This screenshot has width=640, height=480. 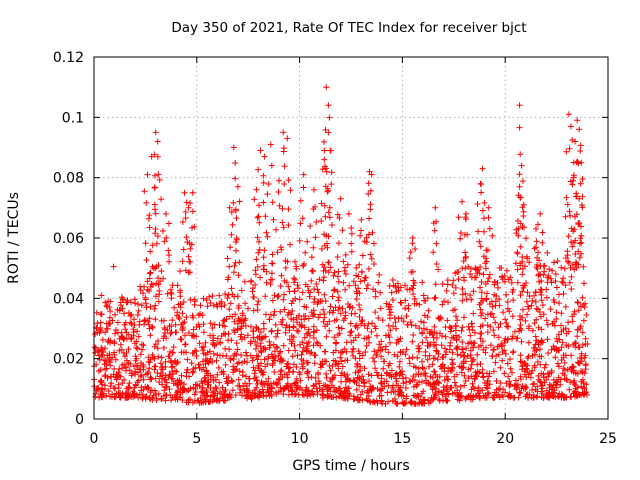 What do you see at coordinates (68, 360) in the screenshot?
I see `y-tick-label: 0.02` at bounding box center [68, 360].